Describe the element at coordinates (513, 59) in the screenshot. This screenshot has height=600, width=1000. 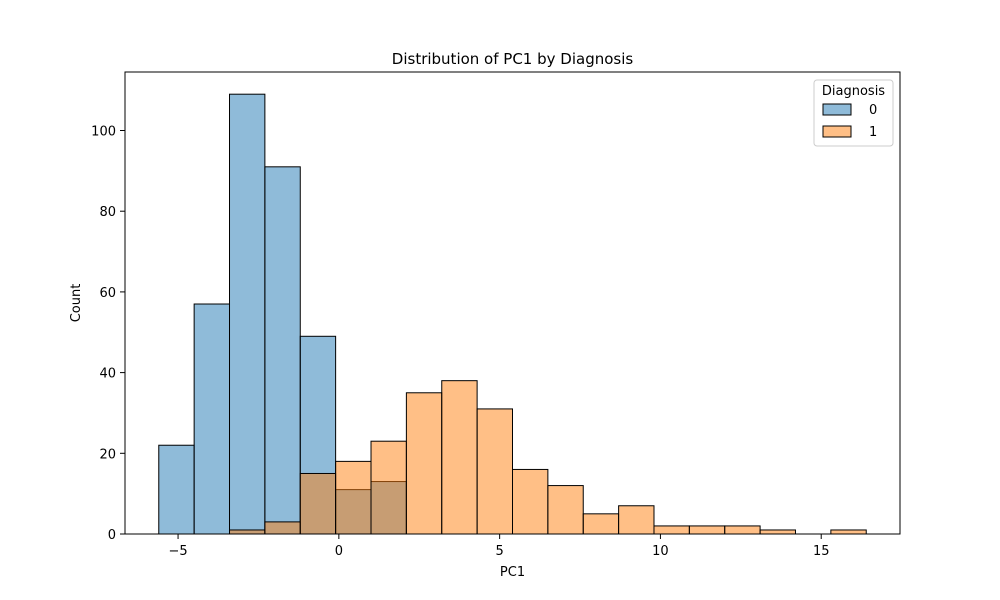
I see `chart-title: Distribution of PC1 by Diagnosis` at that location.